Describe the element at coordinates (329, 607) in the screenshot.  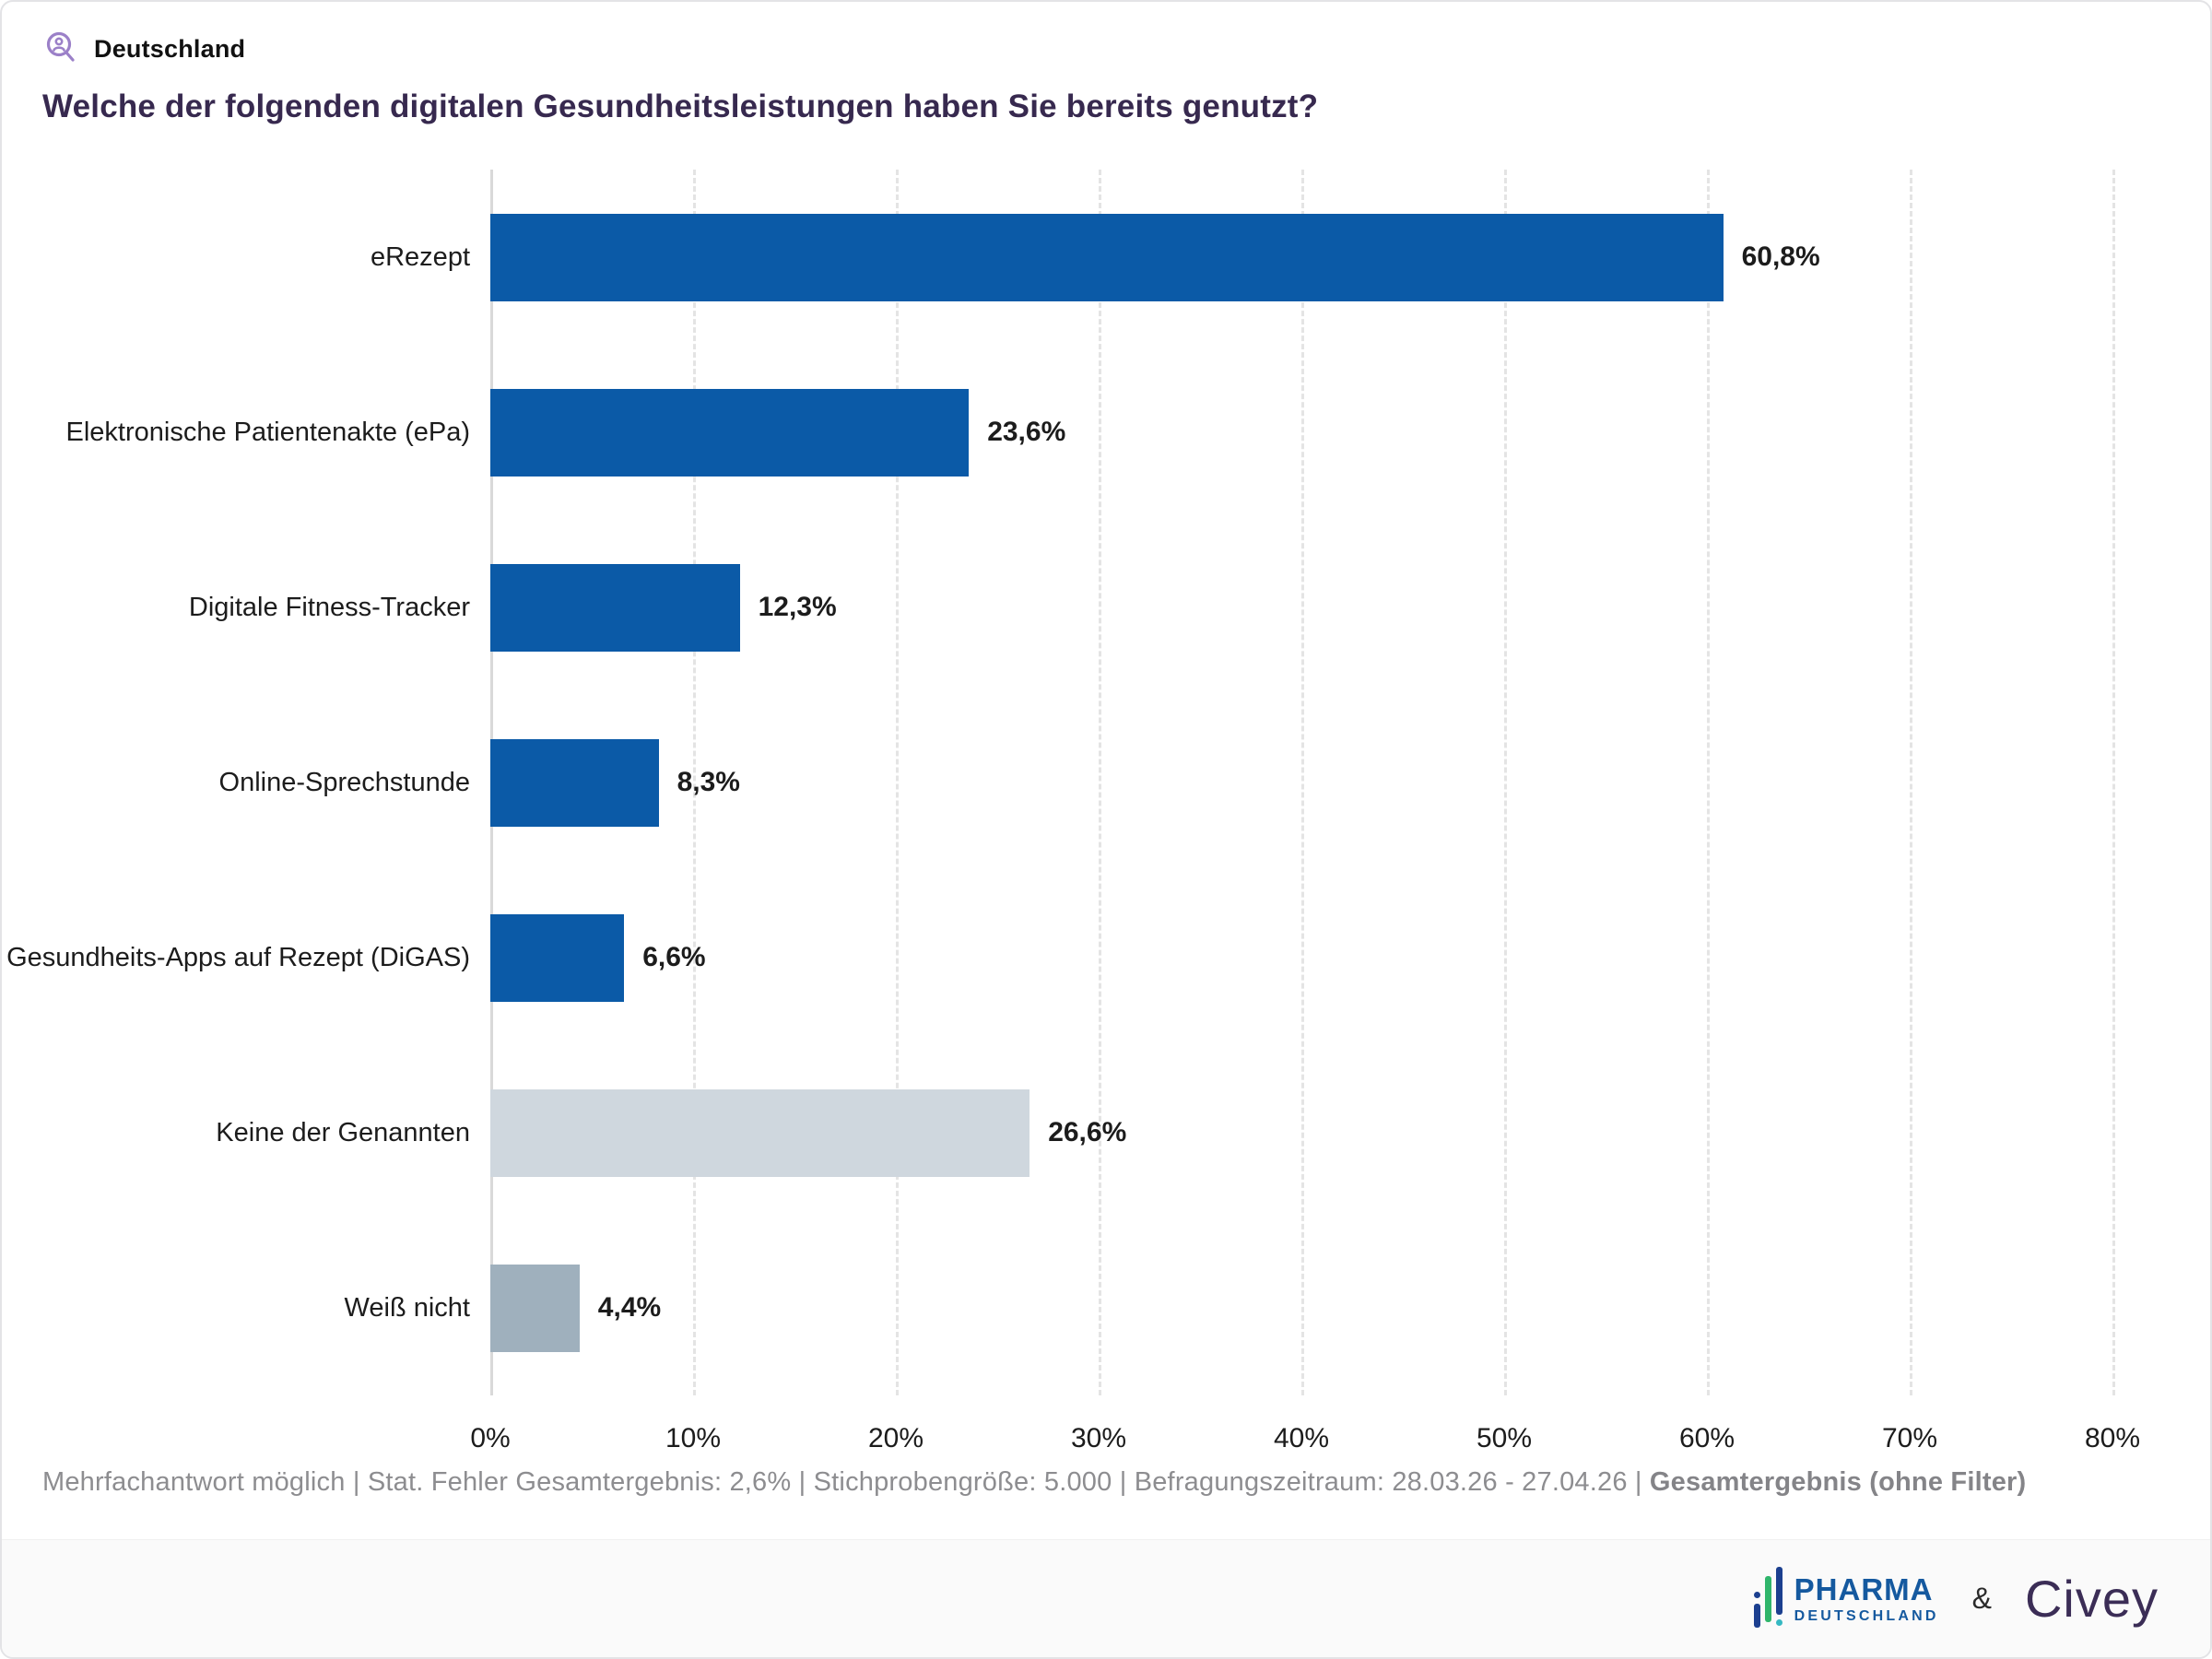
I see `category-label: Digitale Fitness-Tracker` at that location.